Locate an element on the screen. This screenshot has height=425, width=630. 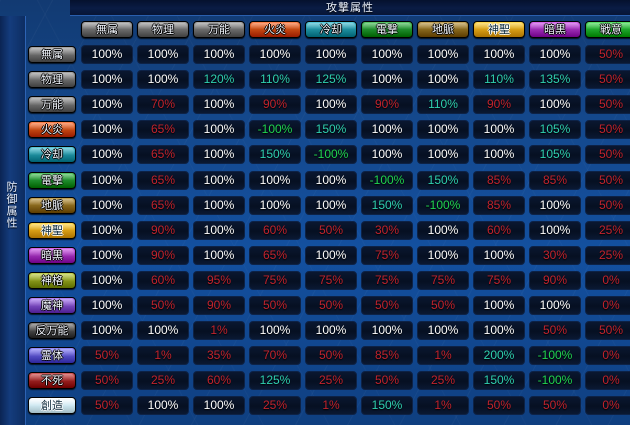
column-header-火炎: 火炎 is located at coordinates (275, 29).